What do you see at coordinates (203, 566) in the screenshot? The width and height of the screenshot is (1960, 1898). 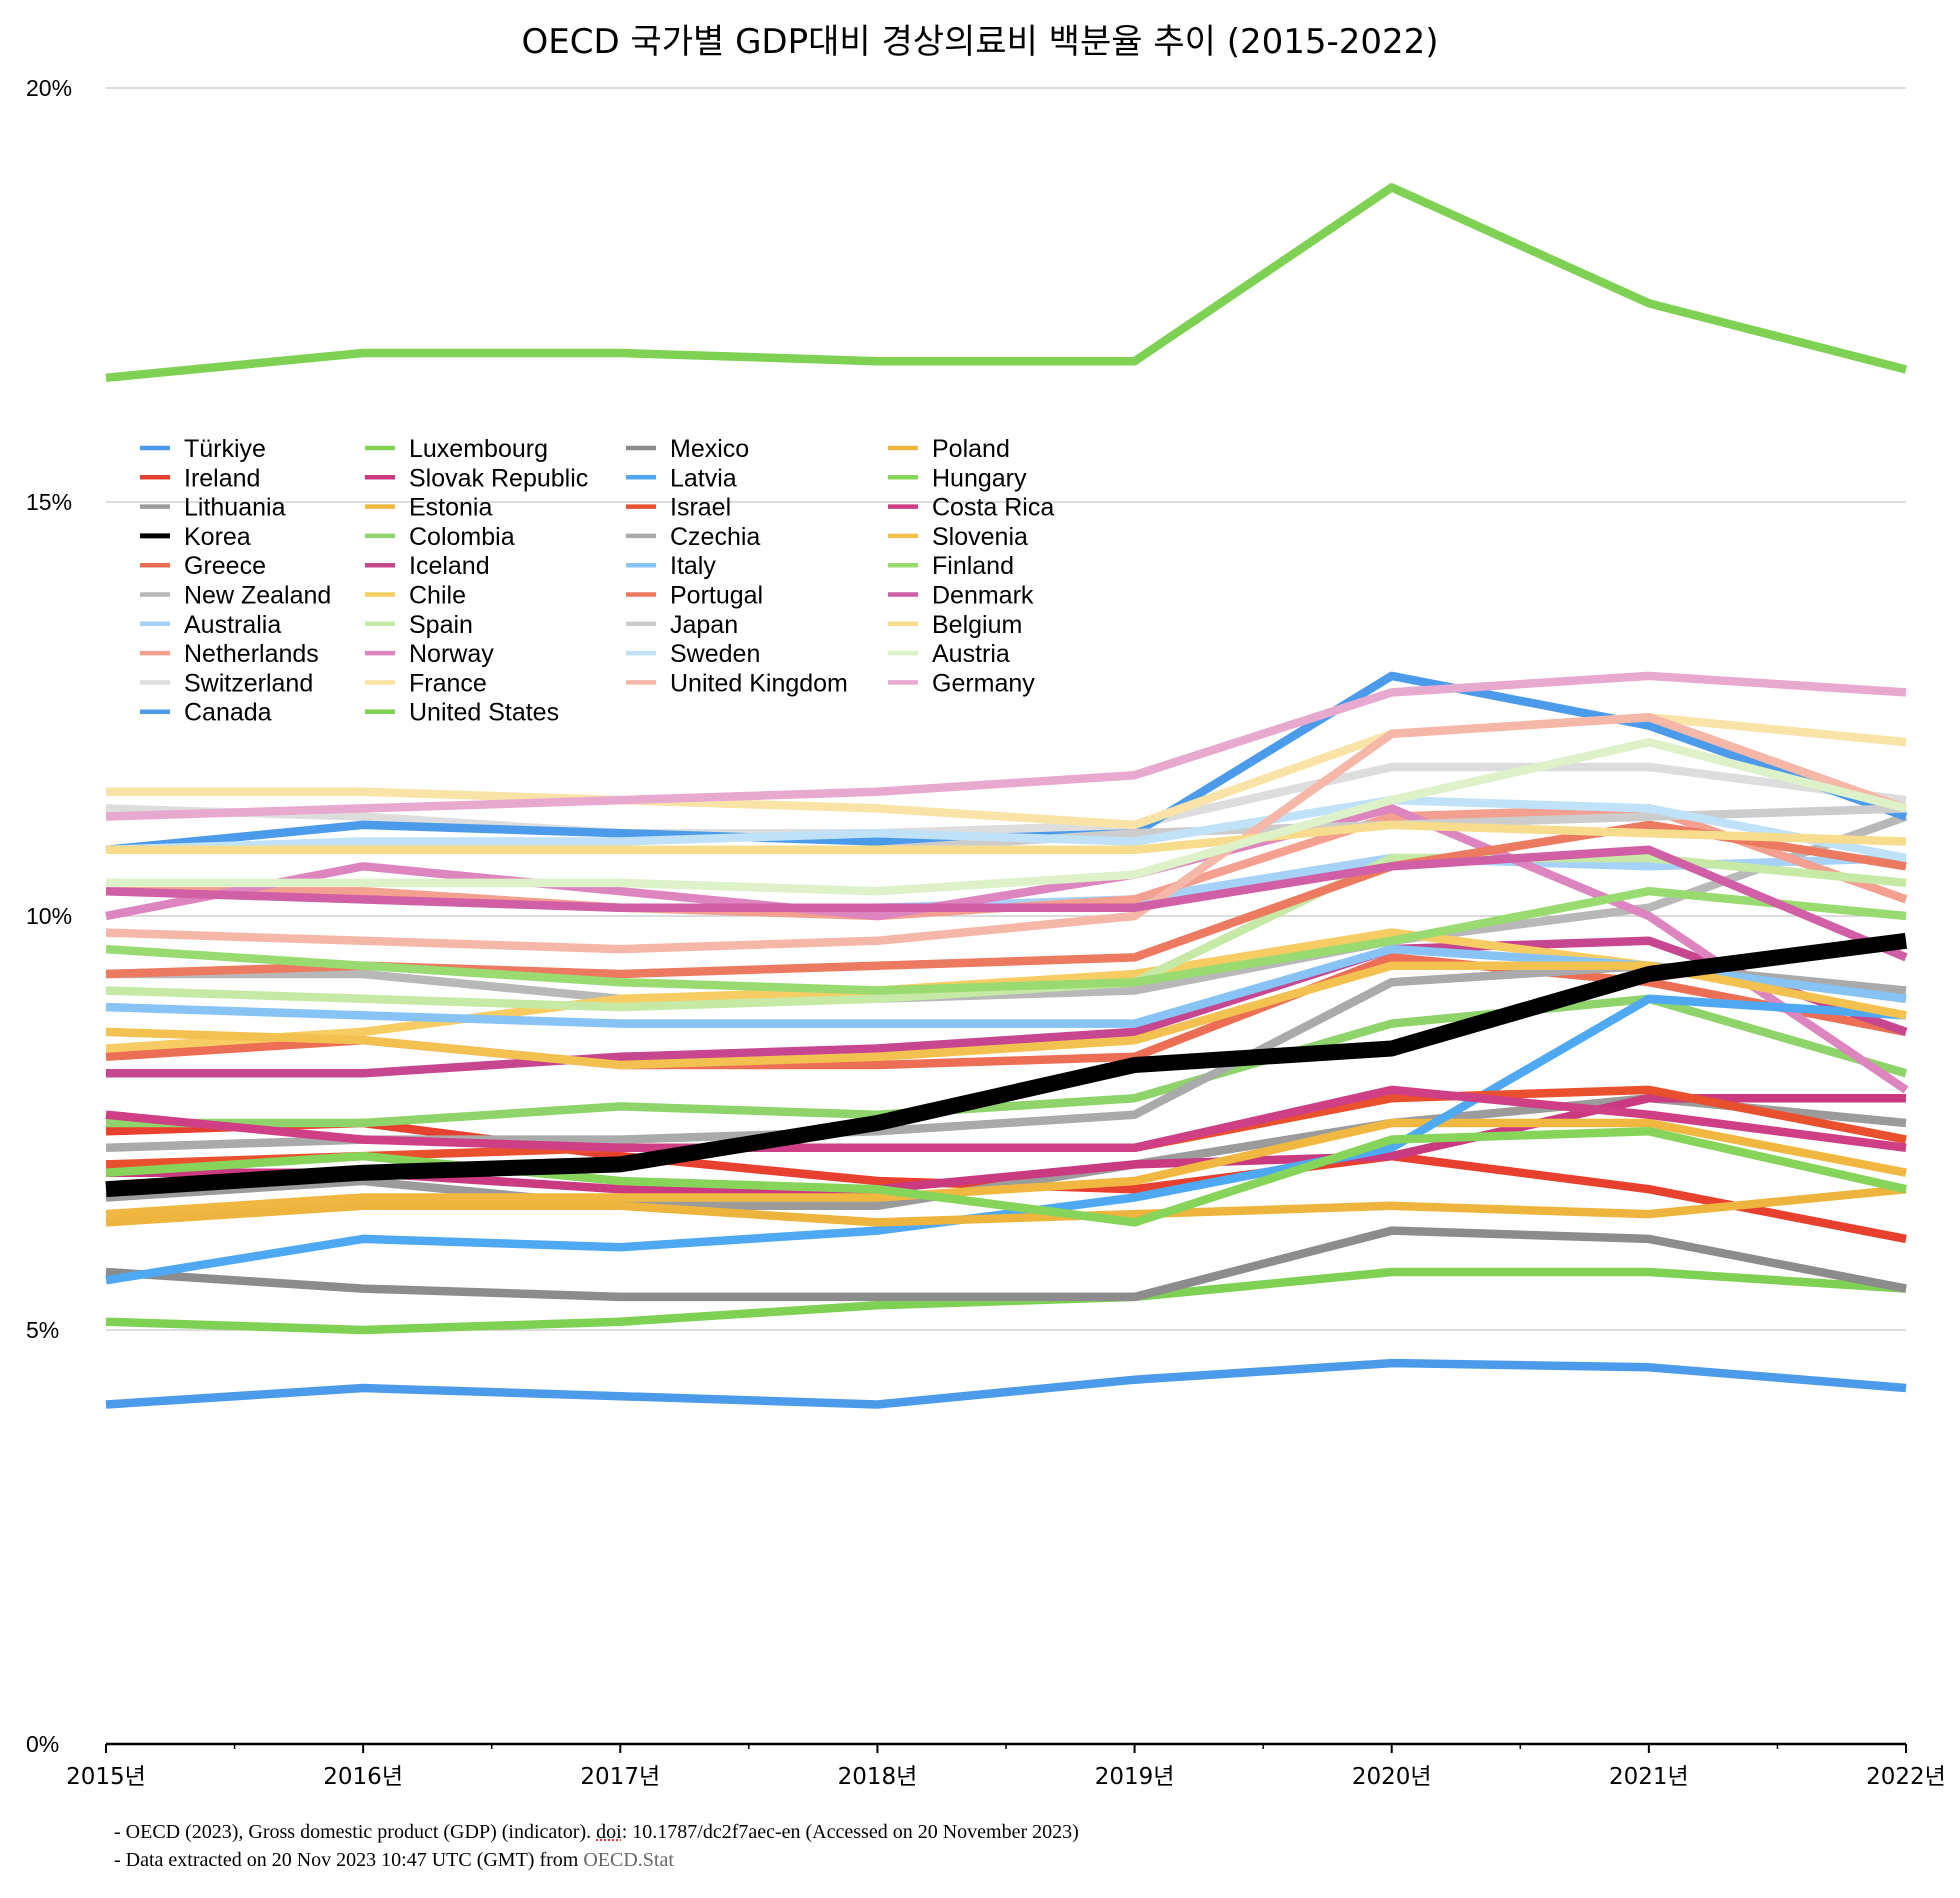 I see `legend-item: Greece` at bounding box center [203, 566].